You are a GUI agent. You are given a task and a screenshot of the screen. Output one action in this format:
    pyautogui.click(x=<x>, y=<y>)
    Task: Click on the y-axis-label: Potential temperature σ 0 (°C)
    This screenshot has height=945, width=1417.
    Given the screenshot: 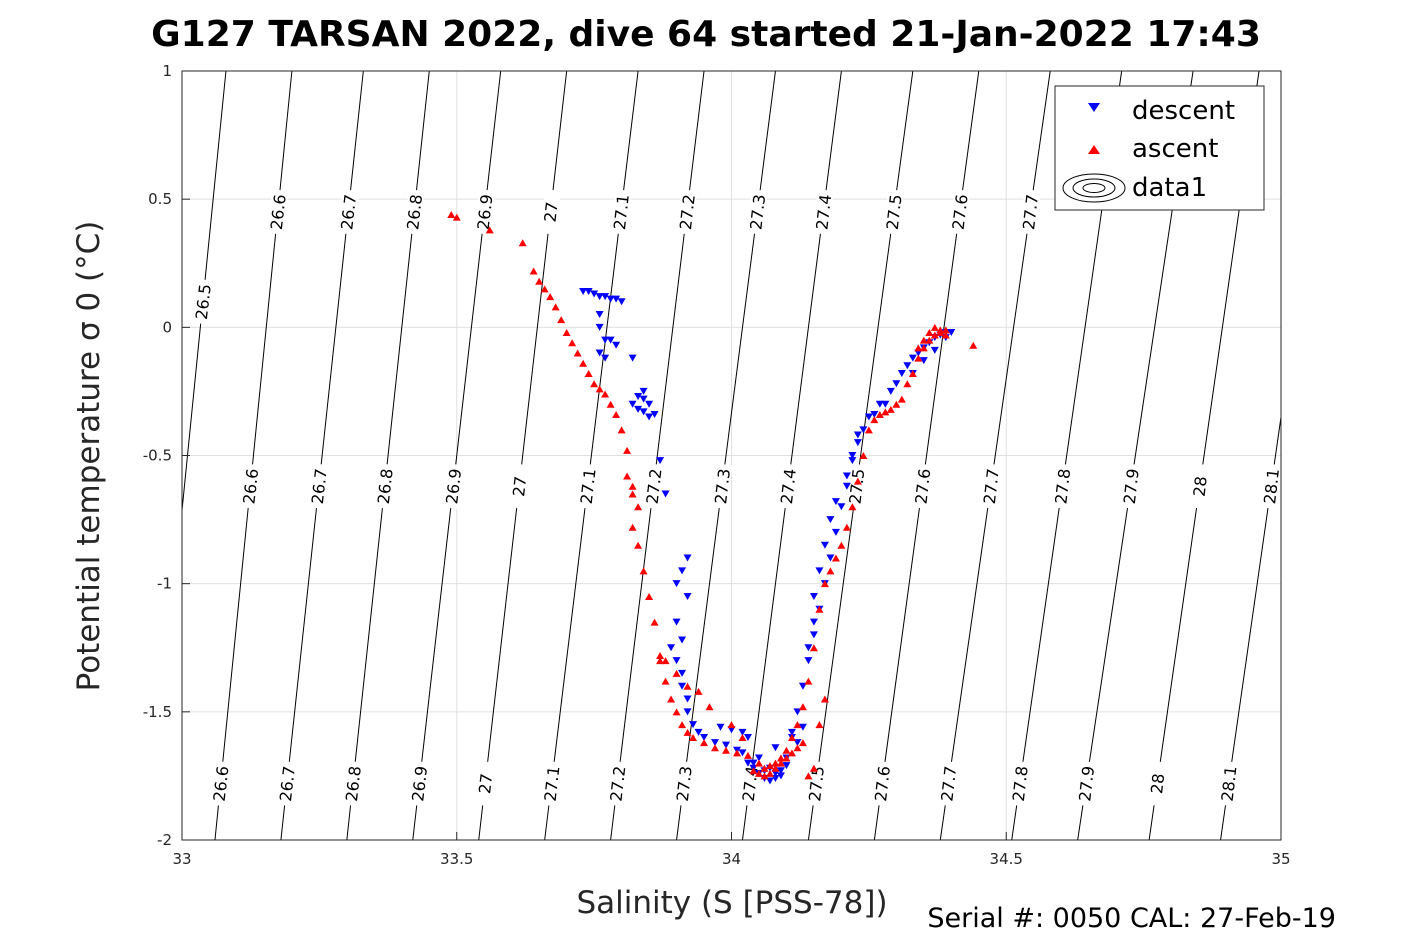 What is the action you would take?
    pyautogui.click(x=89, y=456)
    